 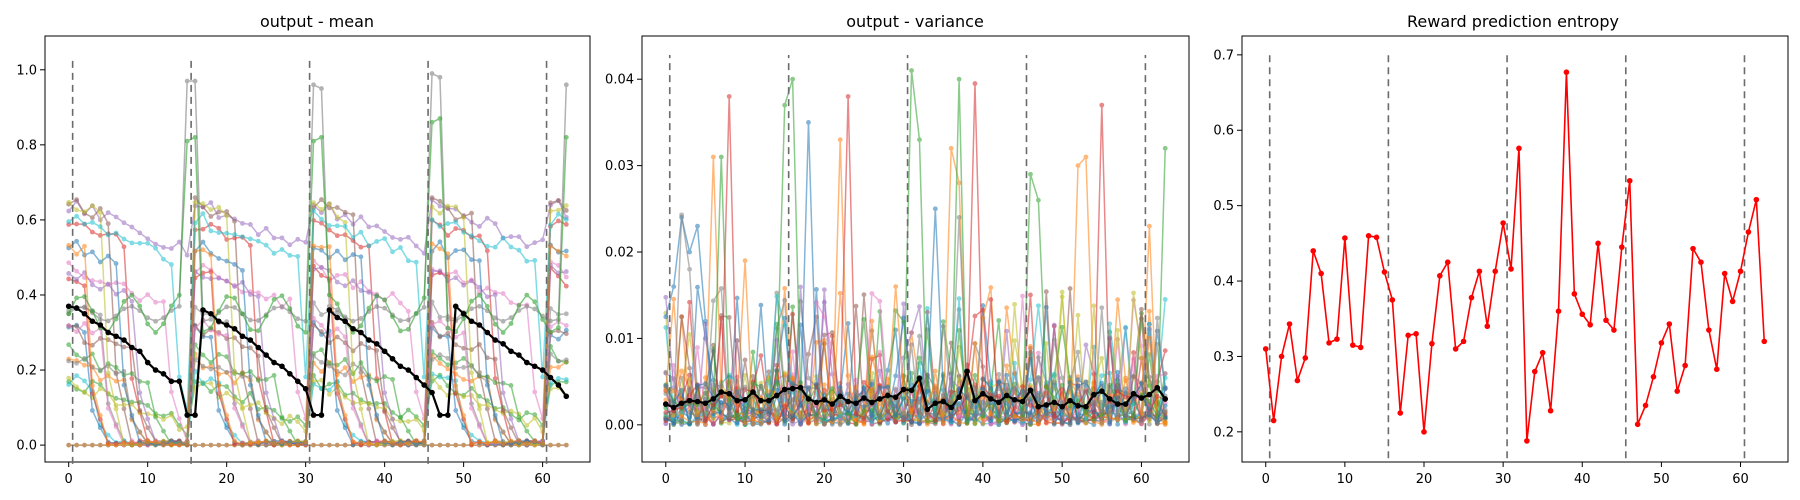 I want to click on unit-series-line, so click(x=317, y=404).